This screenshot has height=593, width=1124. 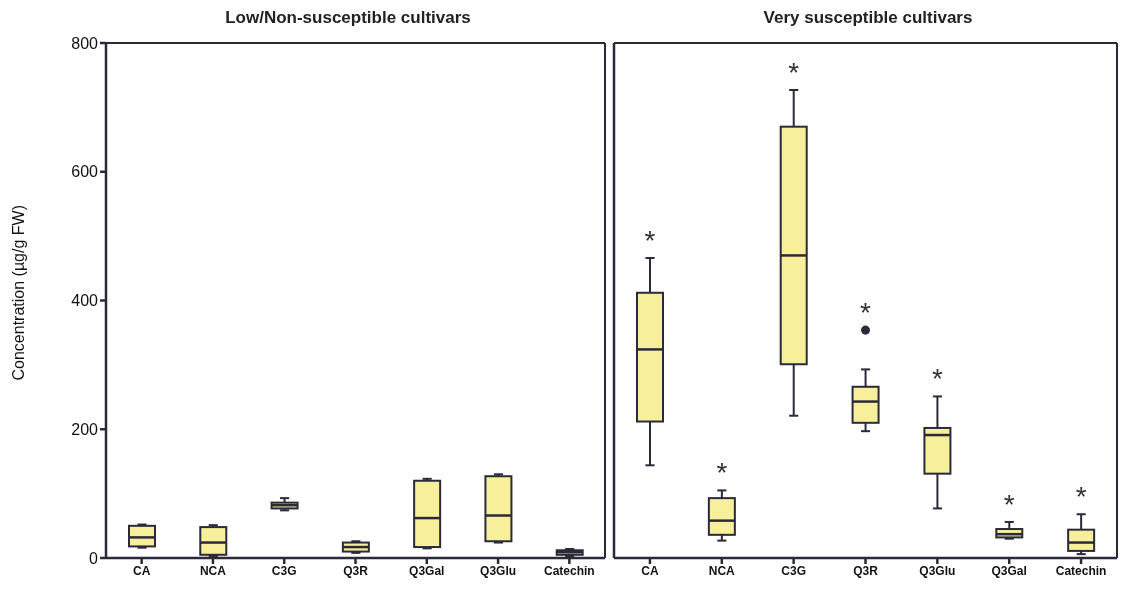 What do you see at coordinates (85, 429) in the screenshot?
I see `y-tick-label: 200` at bounding box center [85, 429].